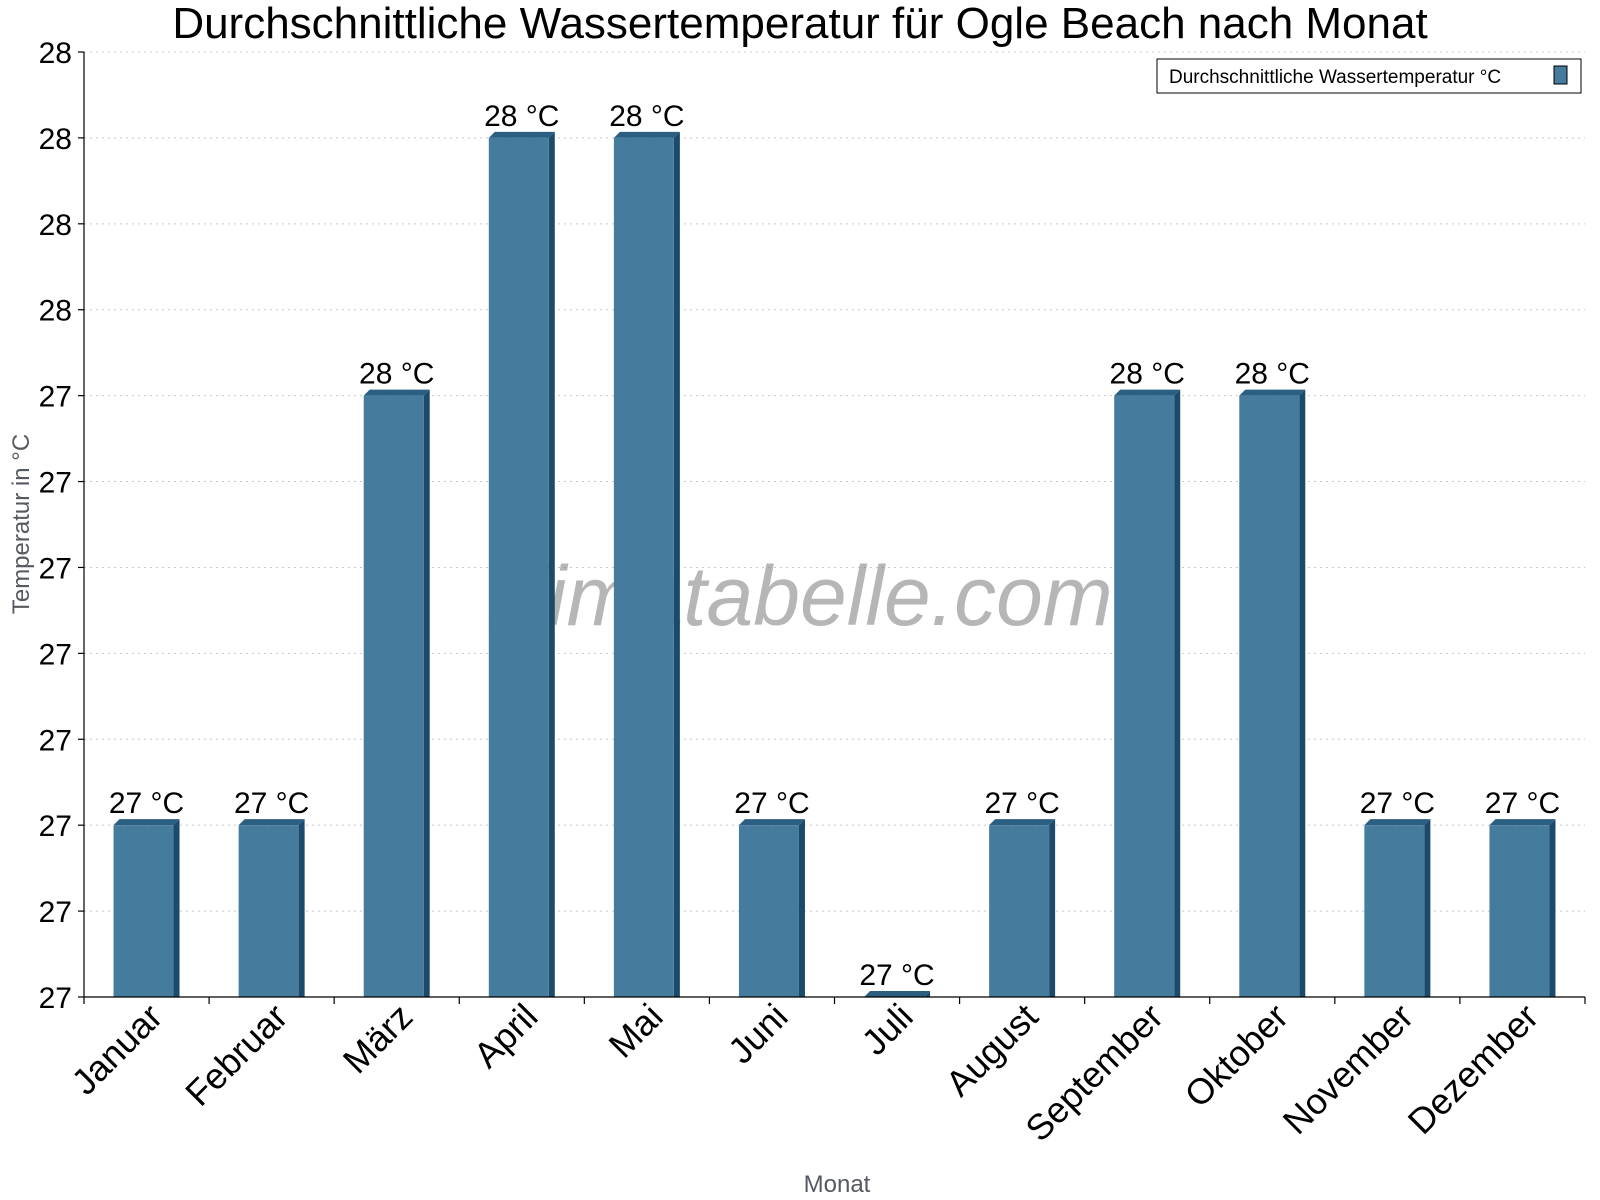 The height and width of the screenshot is (1200, 1600). Describe the element at coordinates (378, 1039) in the screenshot. I see `x-tick-label: März` at that location.